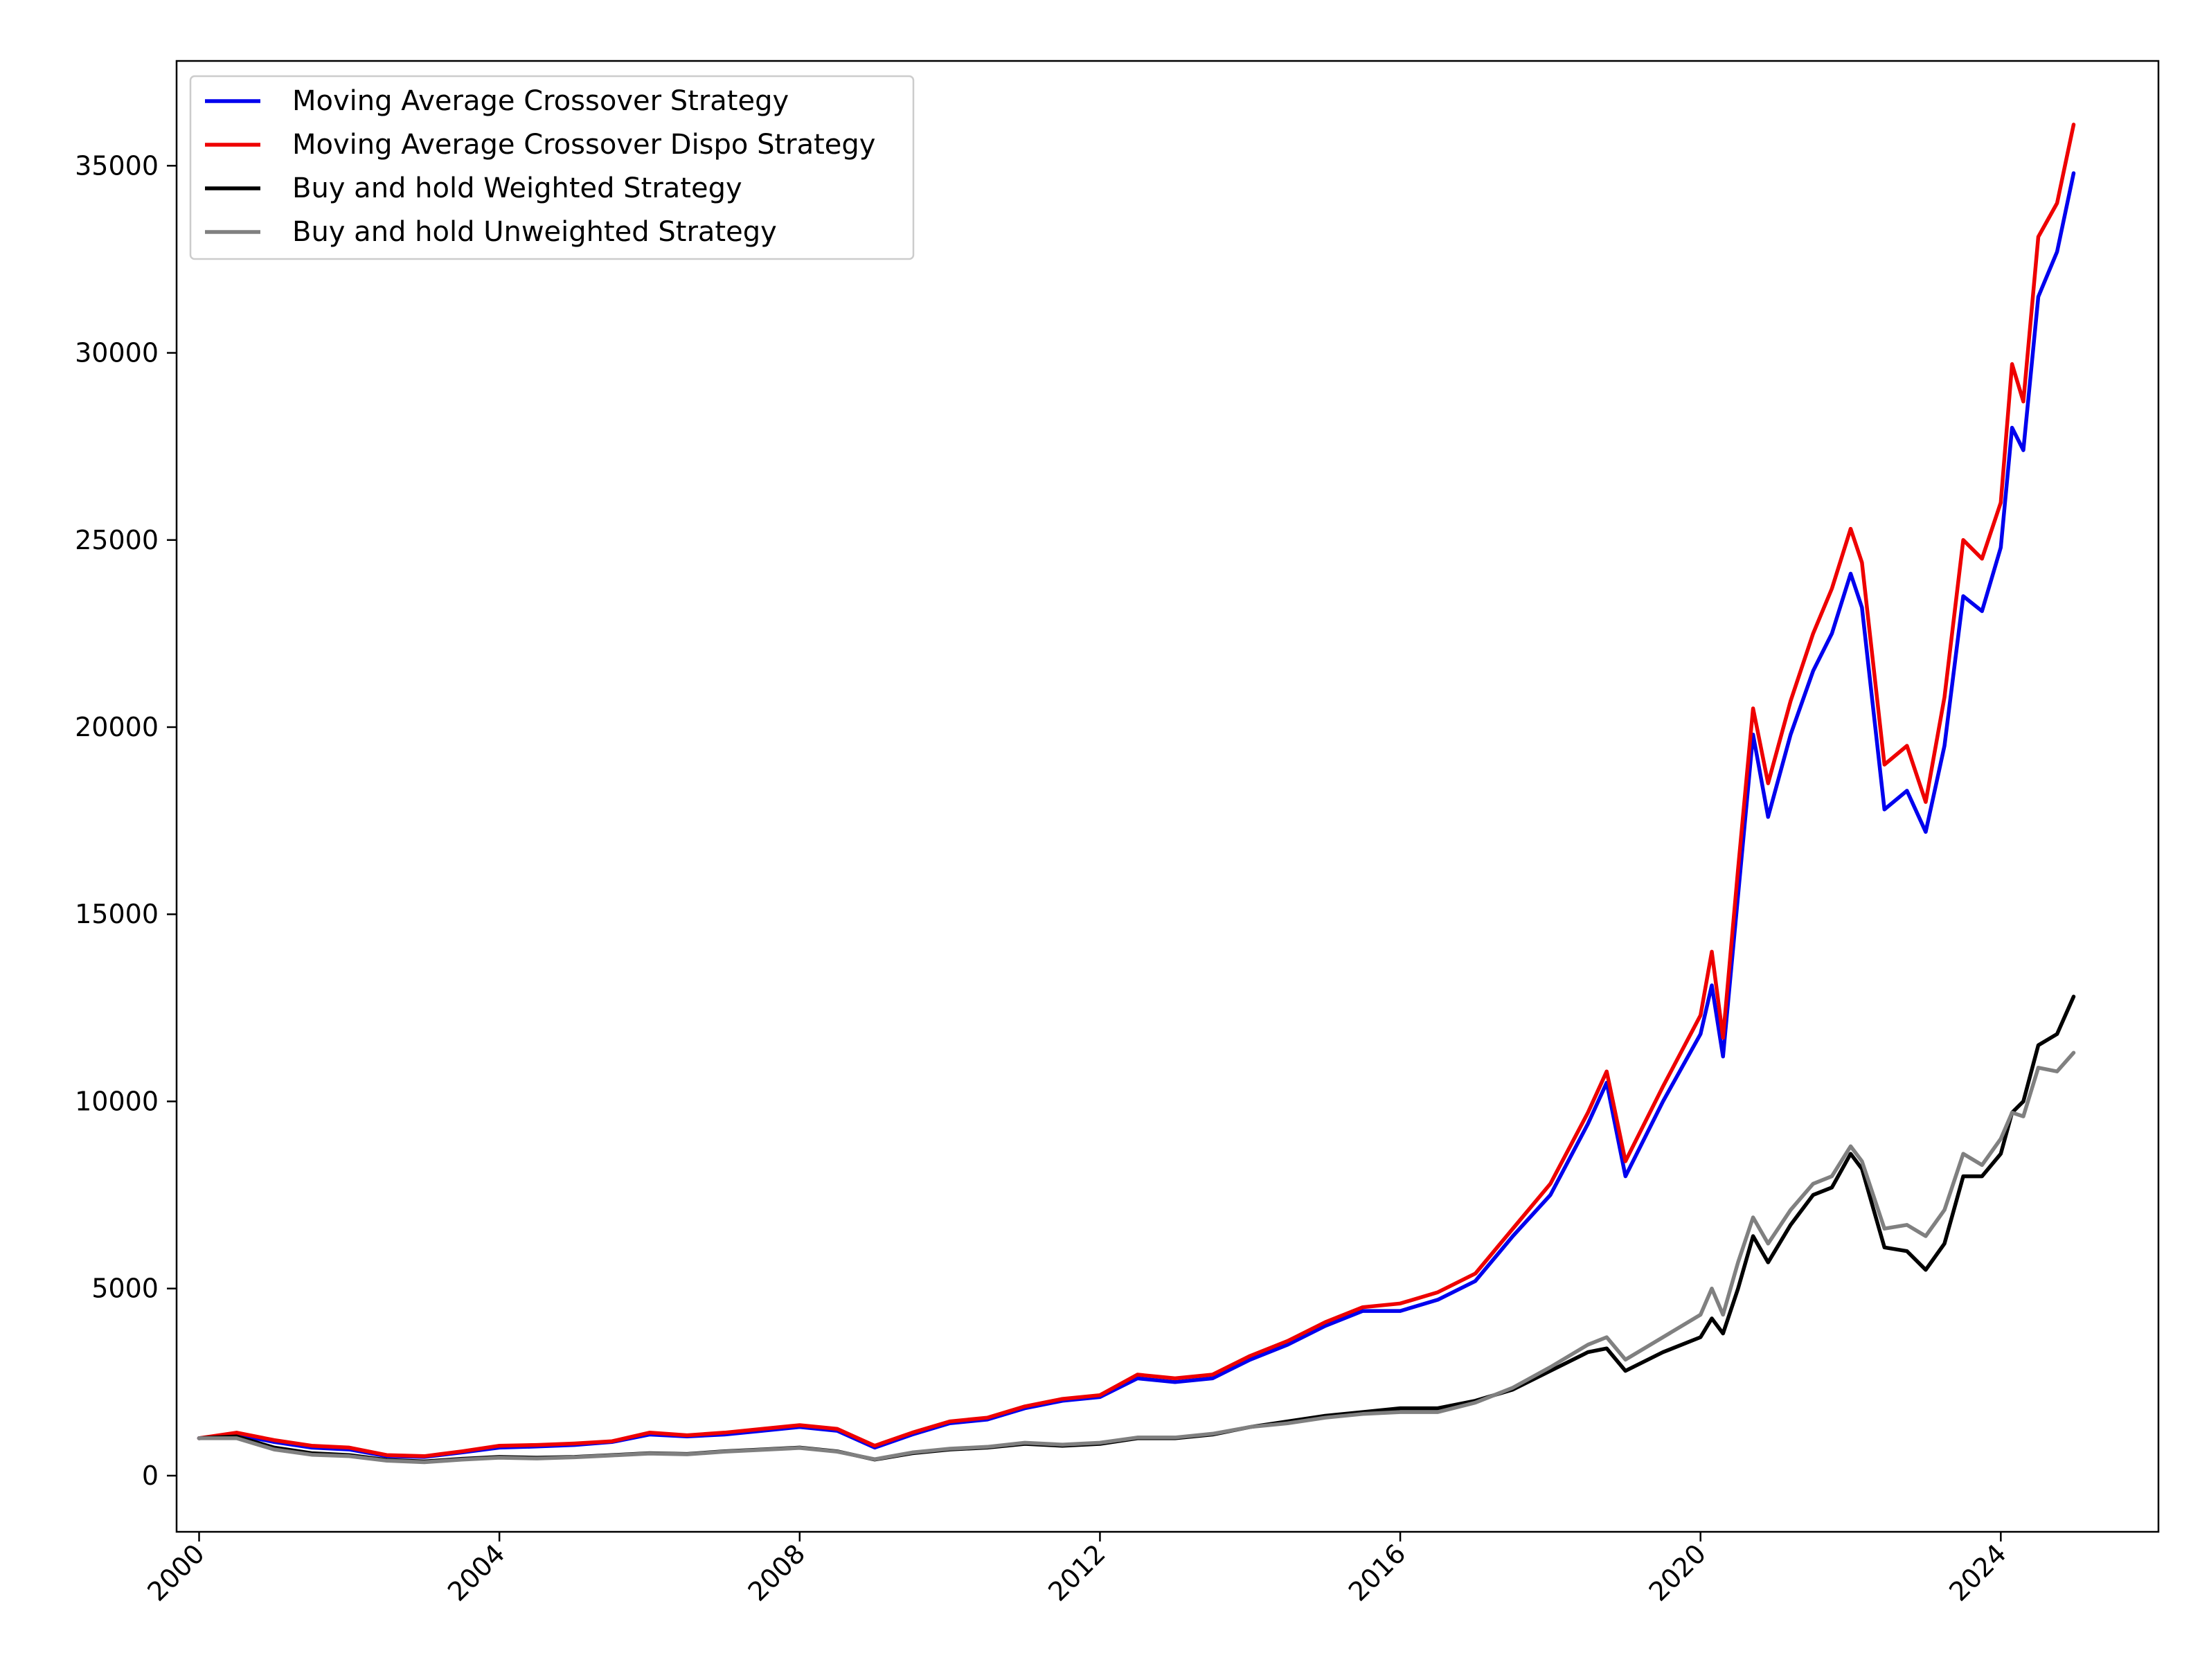 The width and height of the screenshot is (2209, 1680). What do you see at coordinates (540, 101) in the screenshot?
I see `legend-label: Moving Average Crossover Strategy` at bounding box center [540, 101].